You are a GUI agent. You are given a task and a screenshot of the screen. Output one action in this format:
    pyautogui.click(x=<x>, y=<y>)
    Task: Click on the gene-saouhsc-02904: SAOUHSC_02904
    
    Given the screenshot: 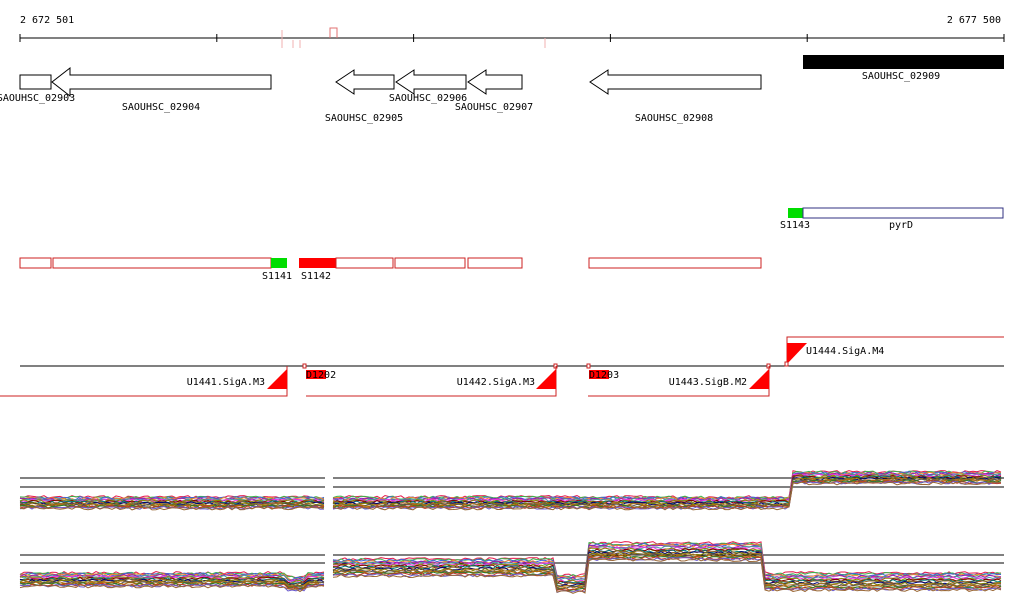 What is the action you would take?
    pyautogui.click(x=161, y=89)
    